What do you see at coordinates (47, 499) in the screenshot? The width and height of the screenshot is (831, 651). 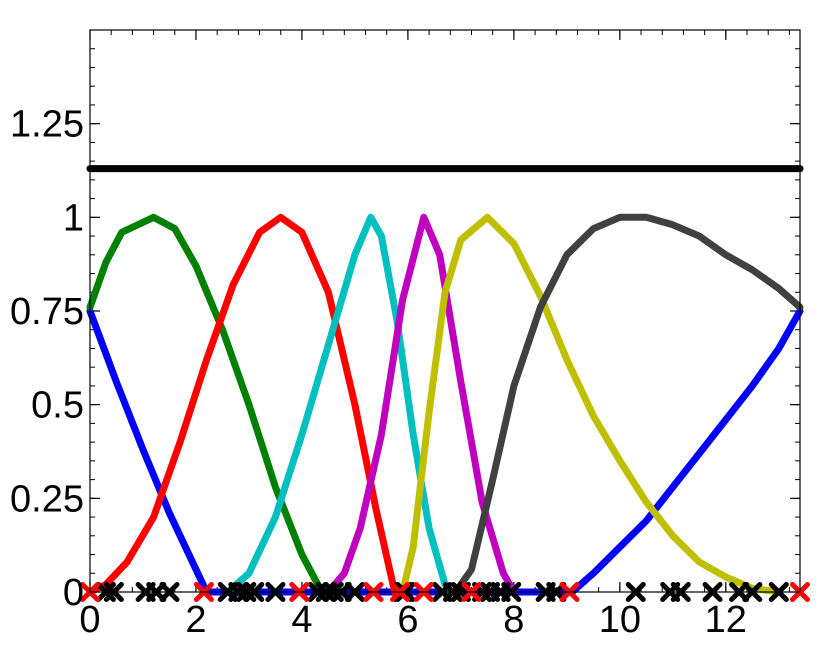 I see `y-tick-label: 0.25` at bounding box center [47, 499].